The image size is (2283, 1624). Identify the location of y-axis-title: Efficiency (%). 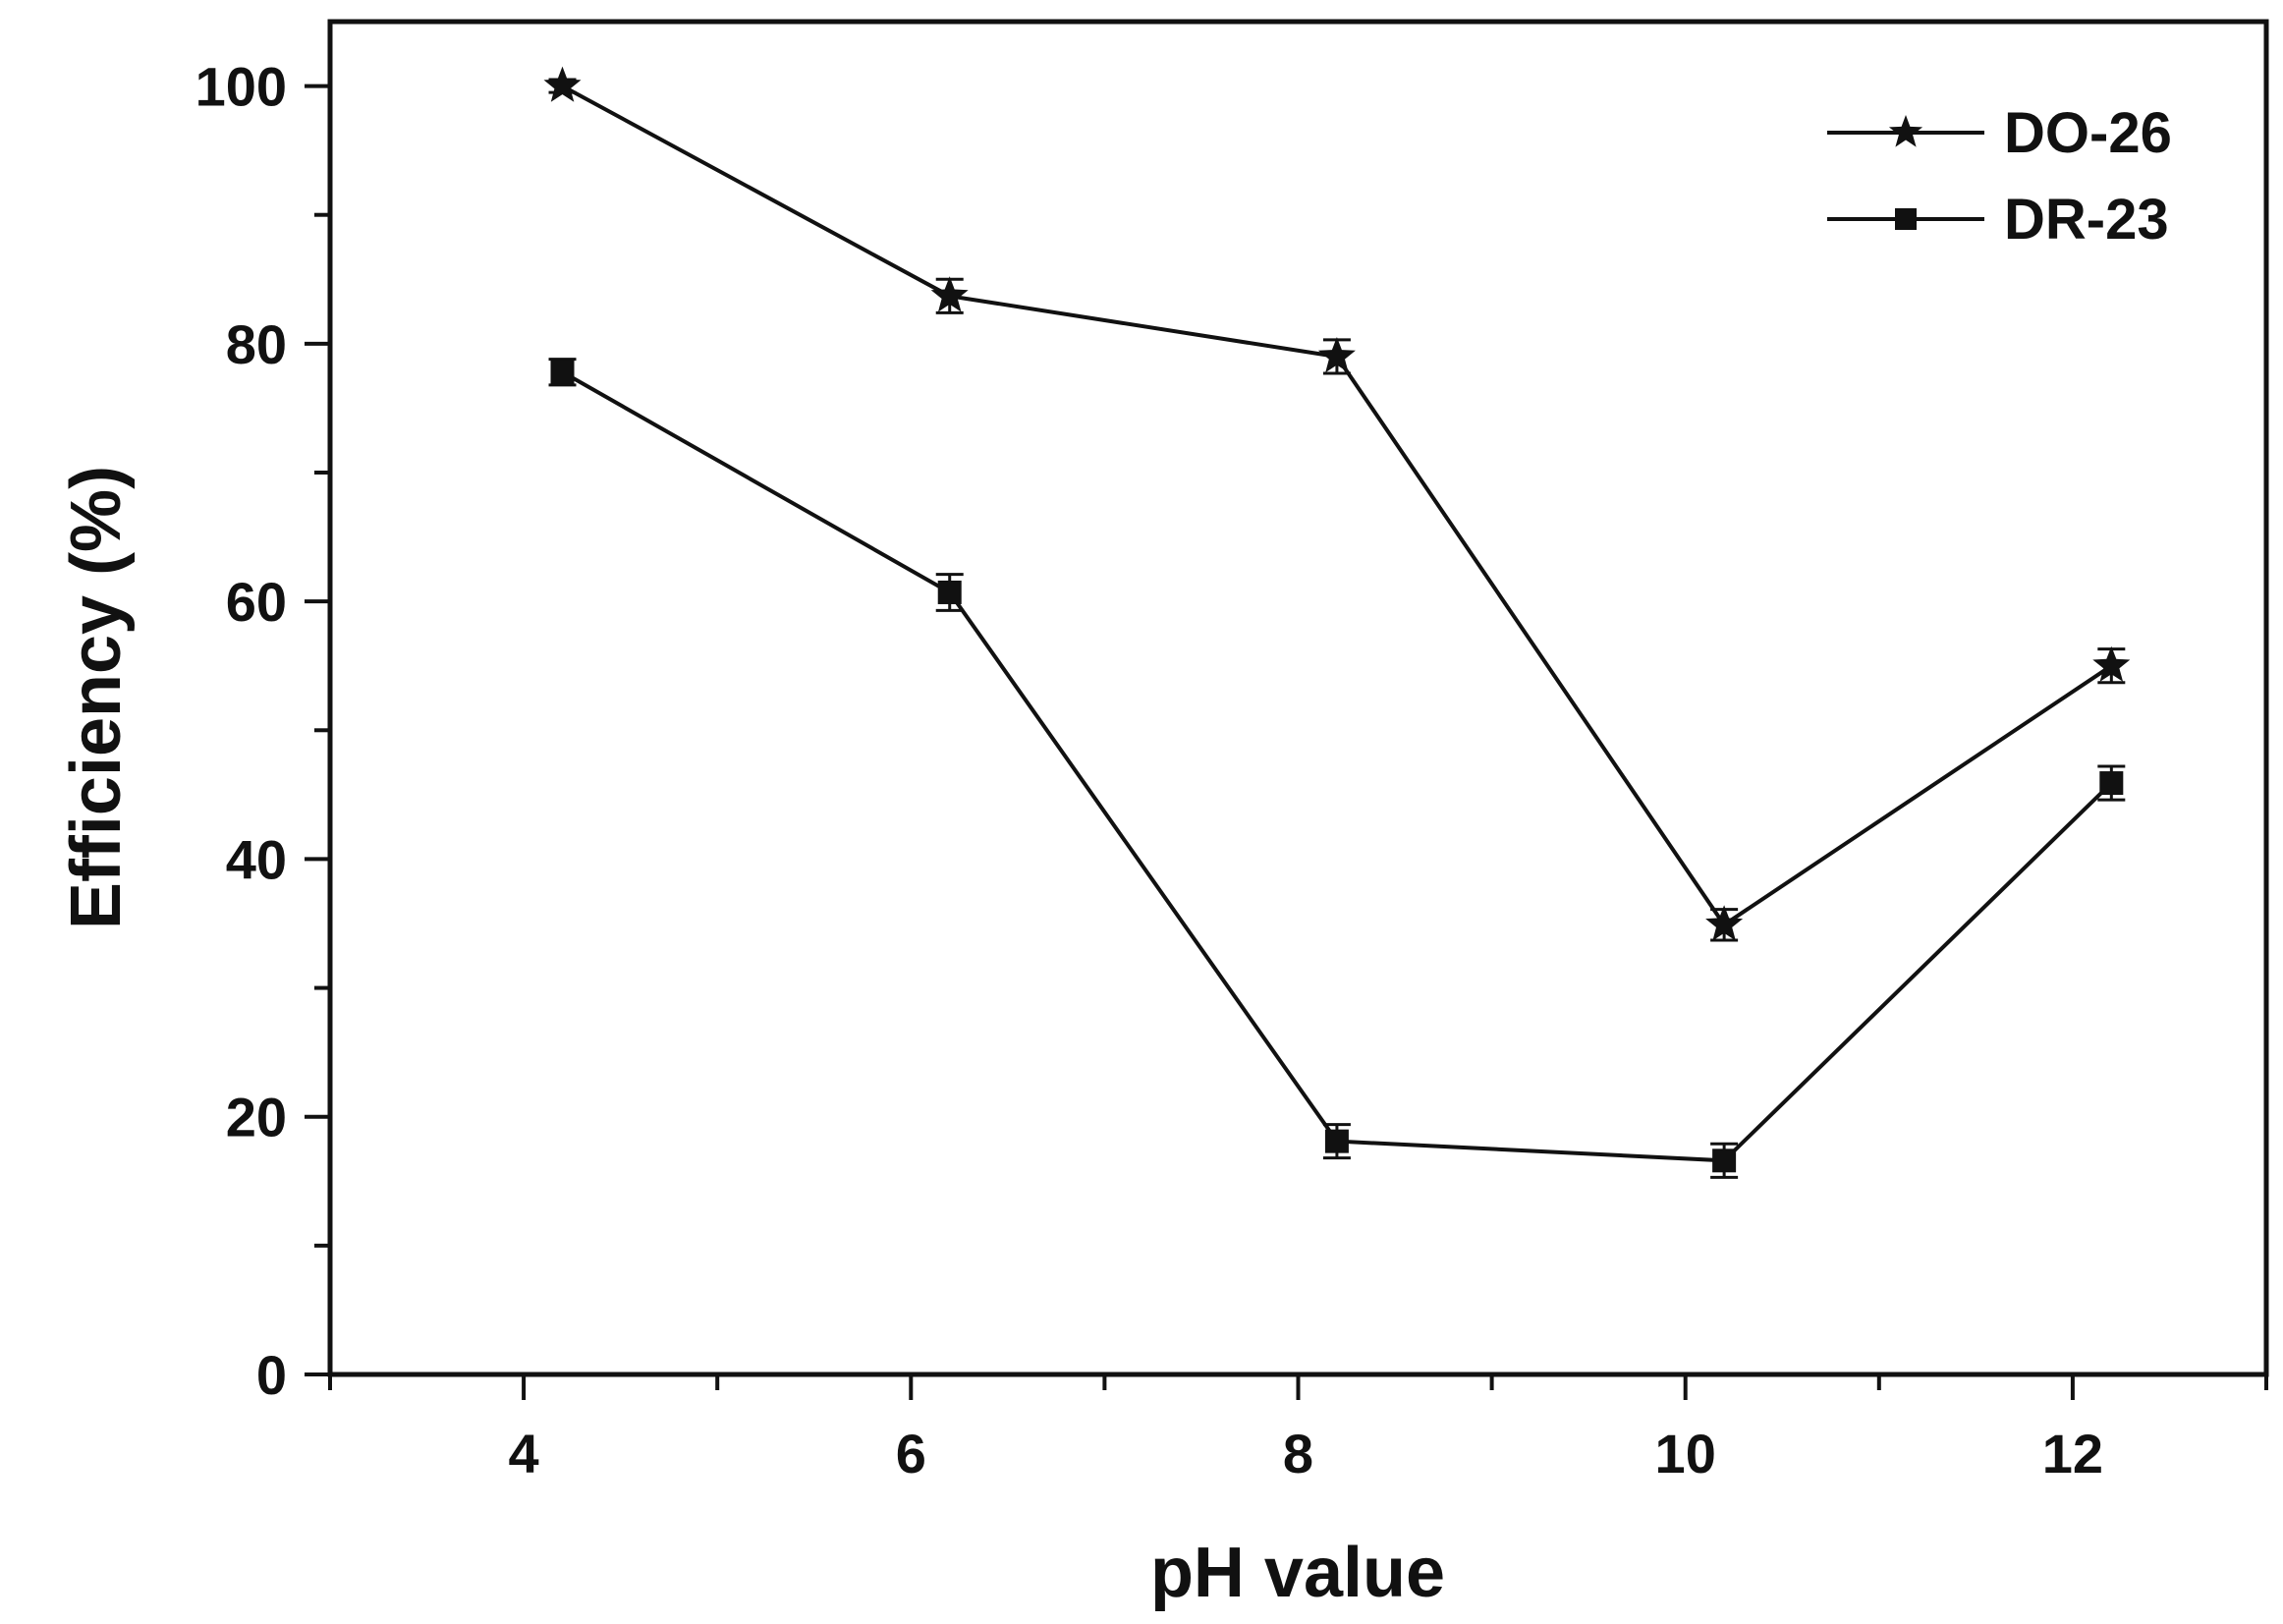
(96, 697).